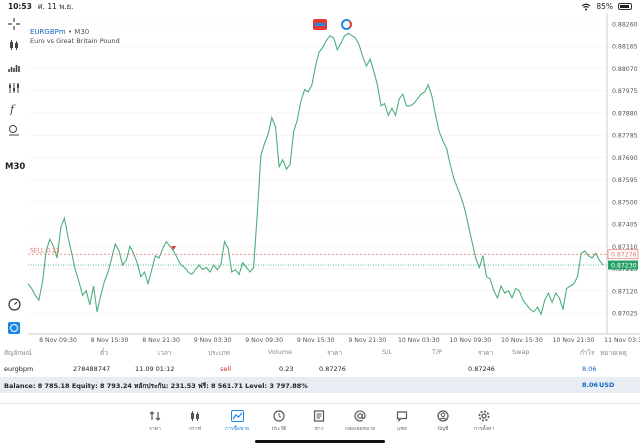  What do you see at coordinates (613, 353) in the screenshot?
I see `col-comment: หมายเหตุ` at bounding box center [613, 353].